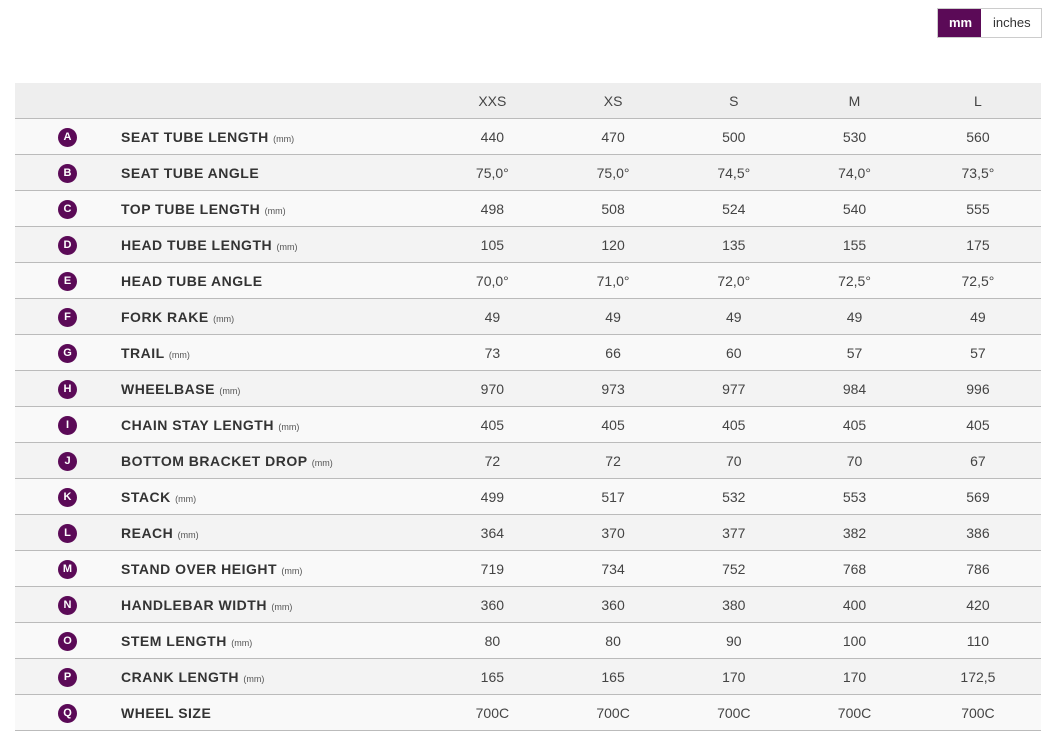 This screenshot has width=1055, height=731. I want to click on value-cell: 72, so click(492, 460).